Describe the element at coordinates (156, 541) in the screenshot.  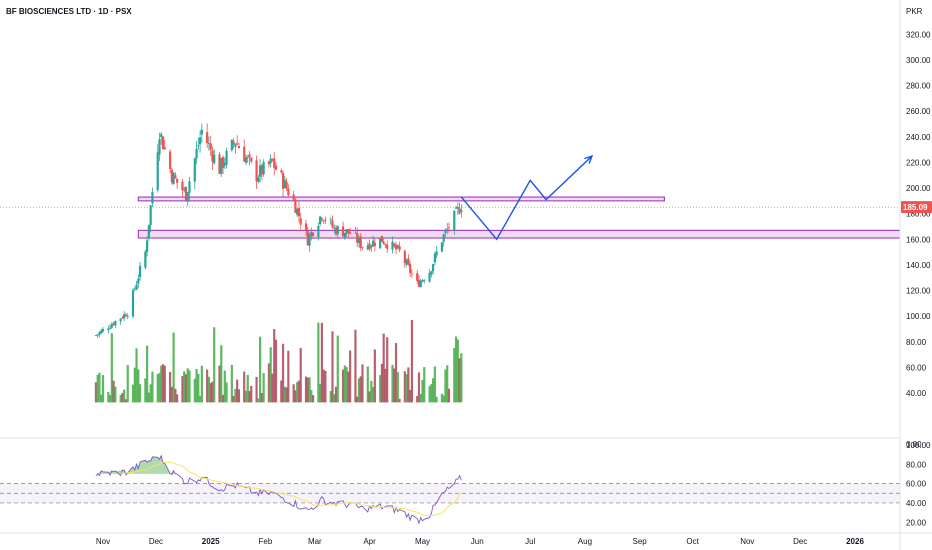
I see `time-tick-label: Dec` at that location.